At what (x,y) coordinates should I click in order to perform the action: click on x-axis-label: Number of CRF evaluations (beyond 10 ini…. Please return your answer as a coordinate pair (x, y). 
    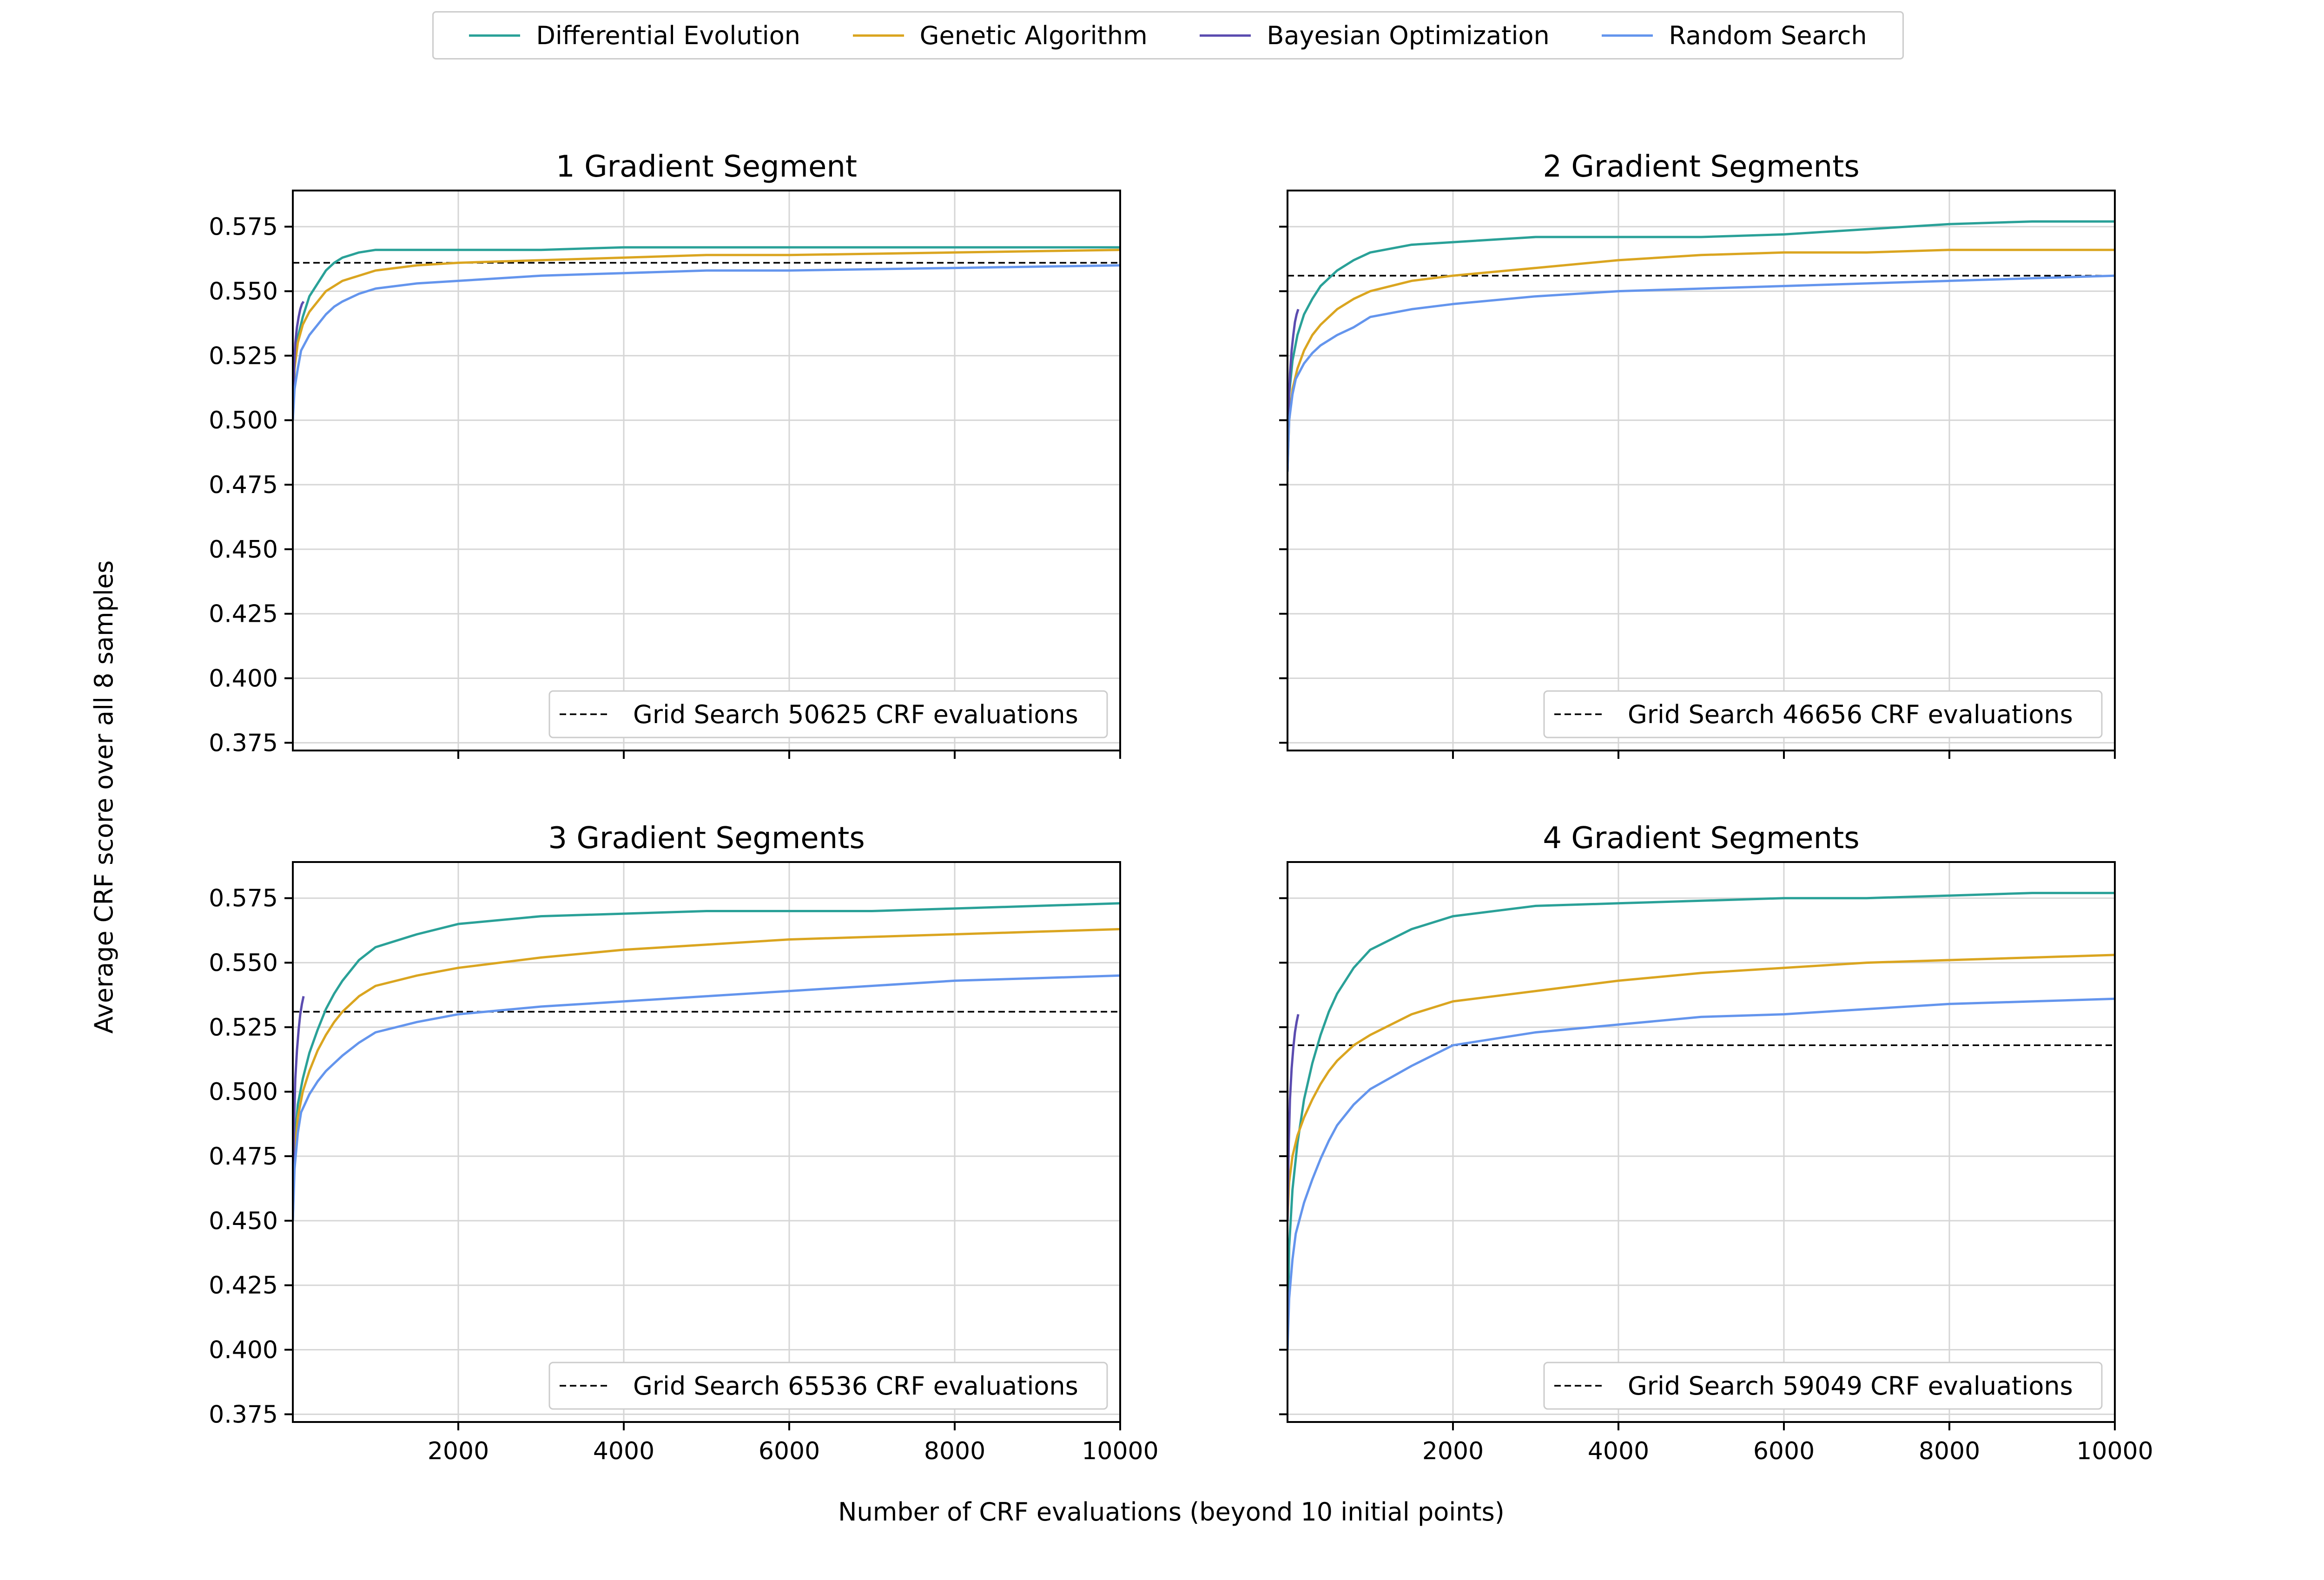
    Looking at the image, I should click on (1171, 1512).